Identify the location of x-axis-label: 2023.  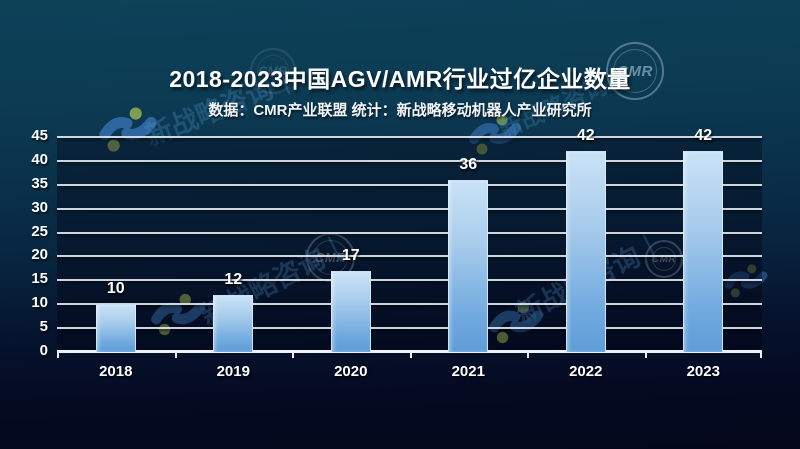
(703, 371).